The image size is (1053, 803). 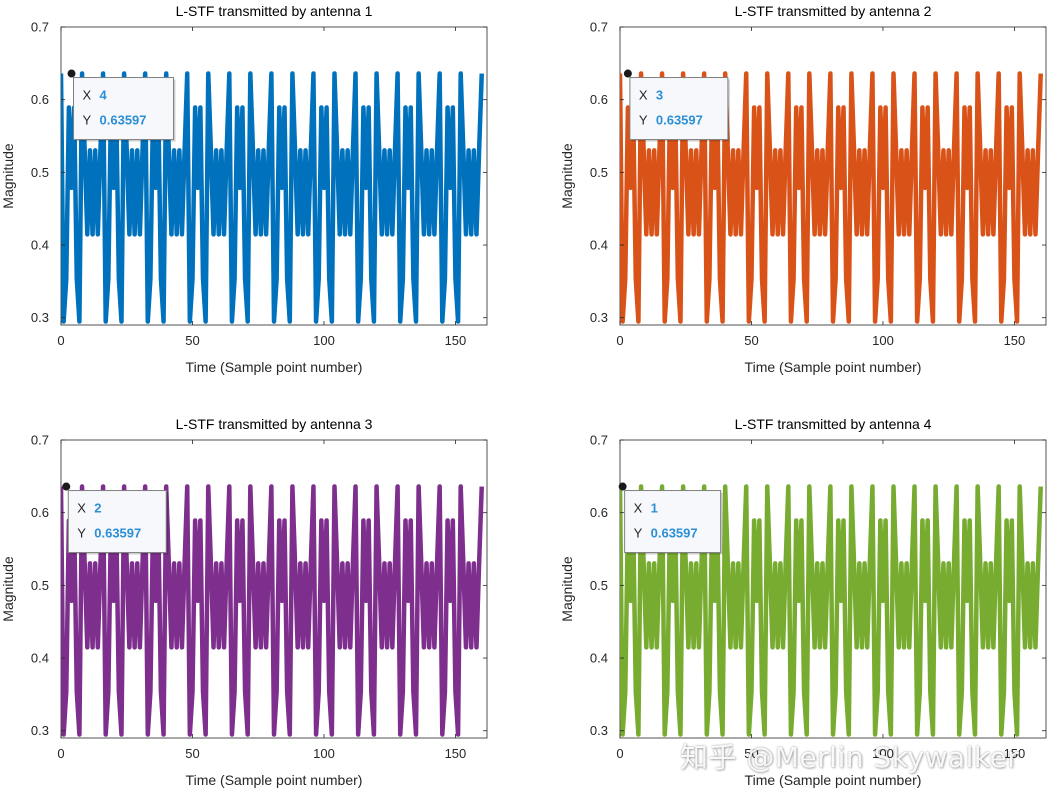 I want to click on datatip-x-value: 2, so click(x=97, y=508).